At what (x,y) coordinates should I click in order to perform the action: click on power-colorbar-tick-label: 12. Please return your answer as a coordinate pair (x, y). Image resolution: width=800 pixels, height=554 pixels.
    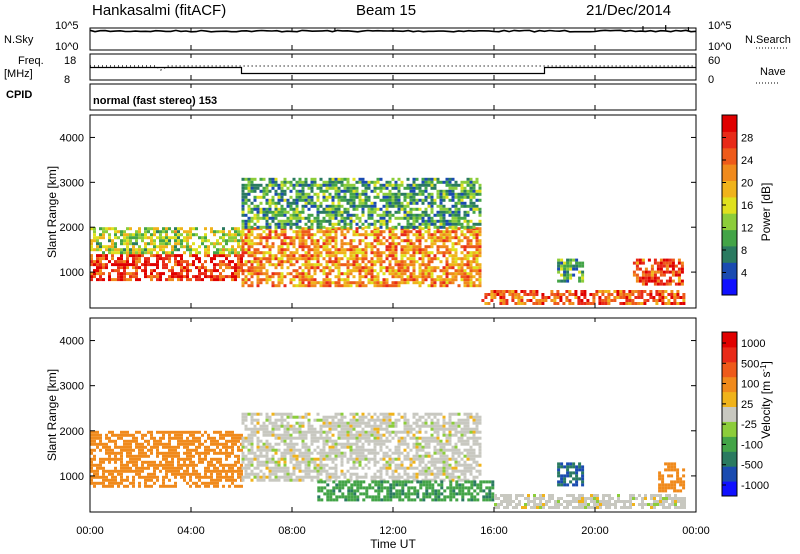
    Looking at the image, I should click on (747, 229).